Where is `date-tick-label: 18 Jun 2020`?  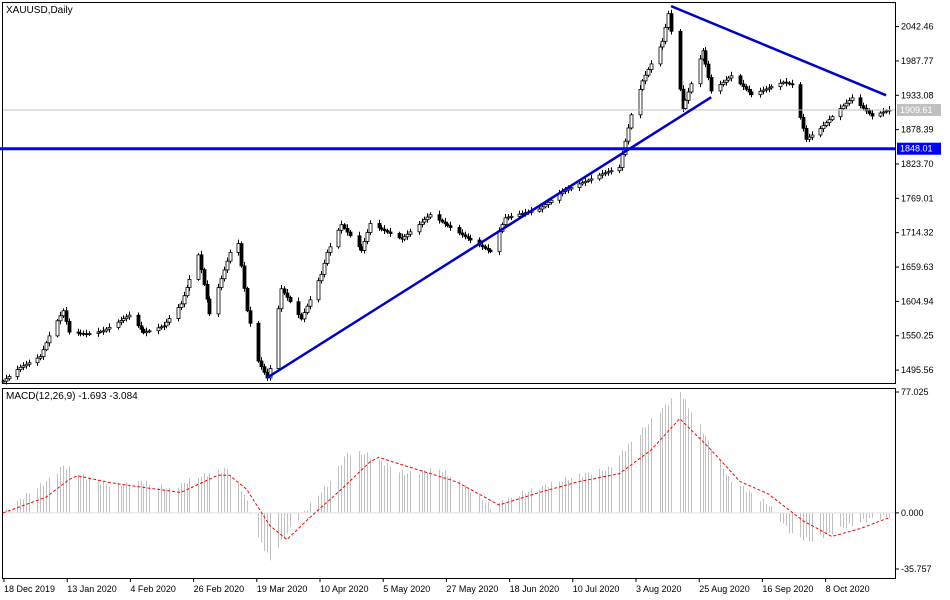
date-tick-label: 18 Jun 2020 is located at coordinates (535, 589).